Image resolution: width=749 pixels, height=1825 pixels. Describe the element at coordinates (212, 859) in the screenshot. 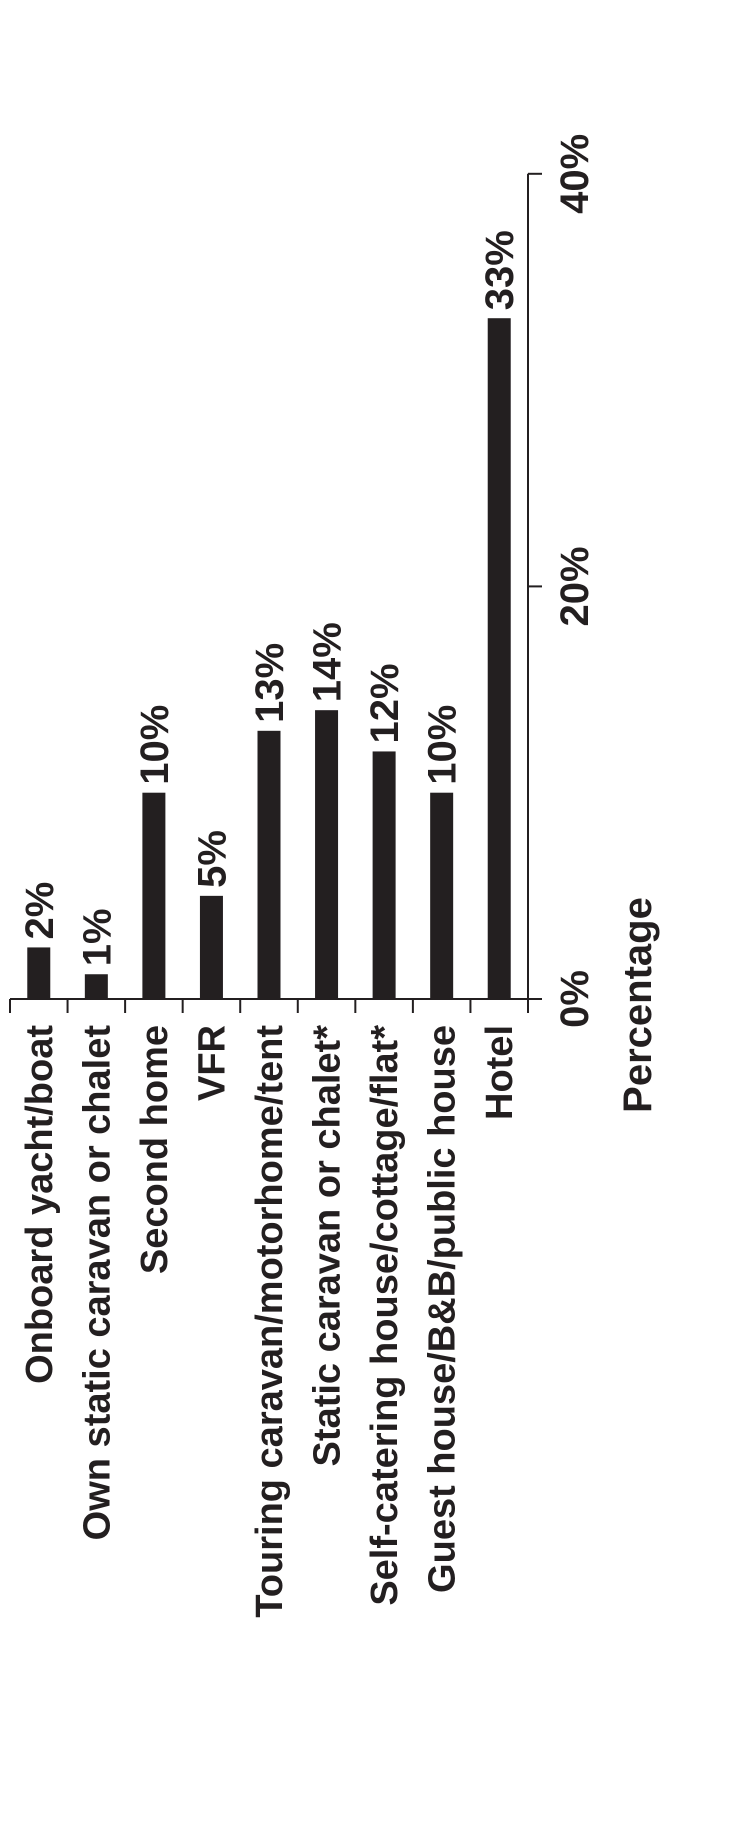

I see `value-label: 5%` at that location.